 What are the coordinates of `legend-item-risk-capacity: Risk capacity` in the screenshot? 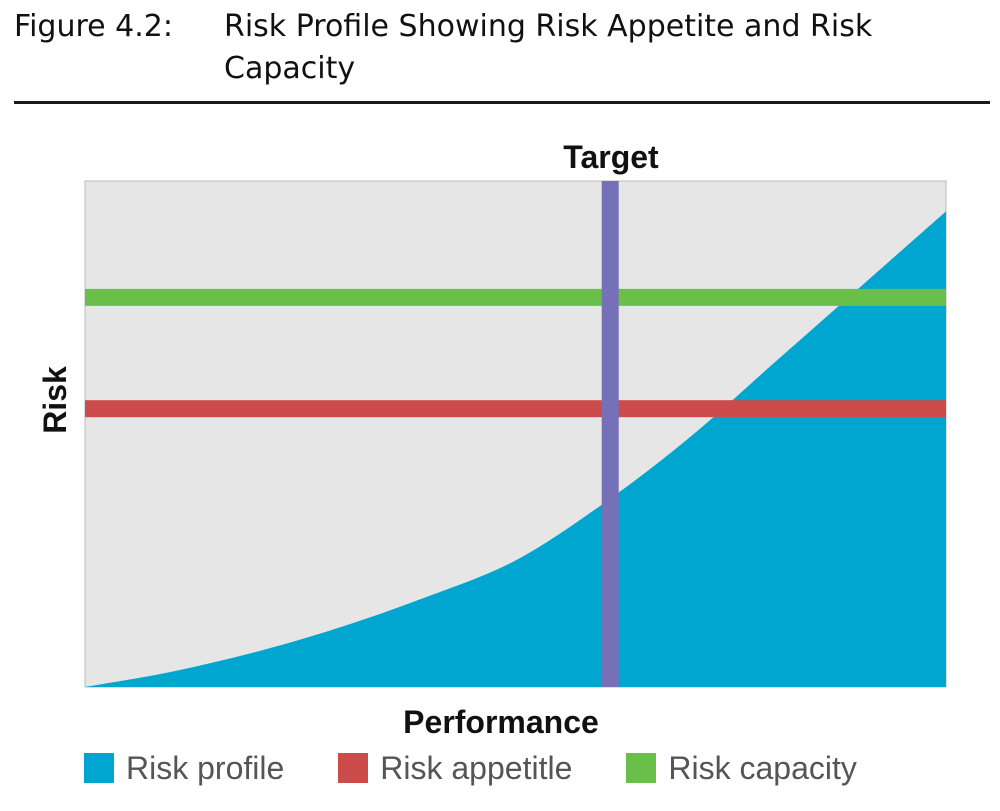 It's located at (741, 768).